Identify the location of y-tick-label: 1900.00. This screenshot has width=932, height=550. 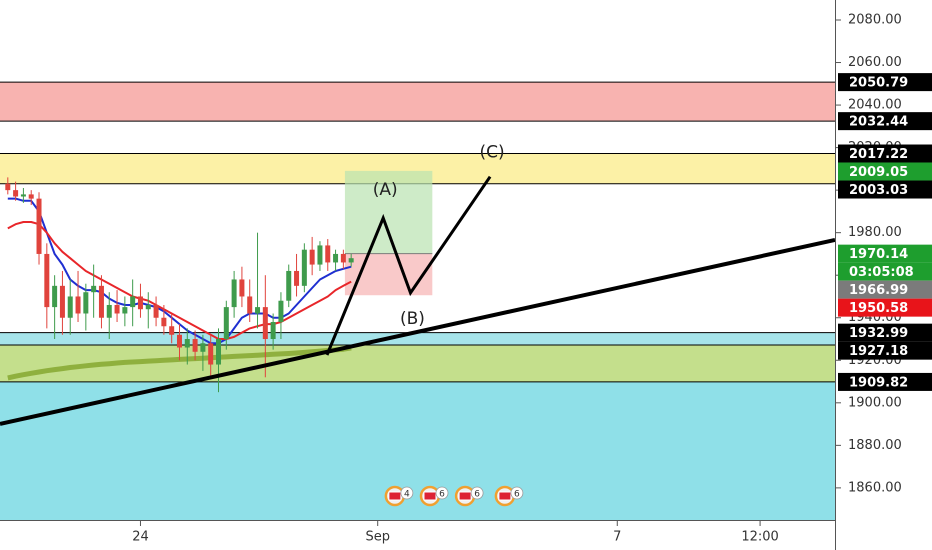
(875, 402).